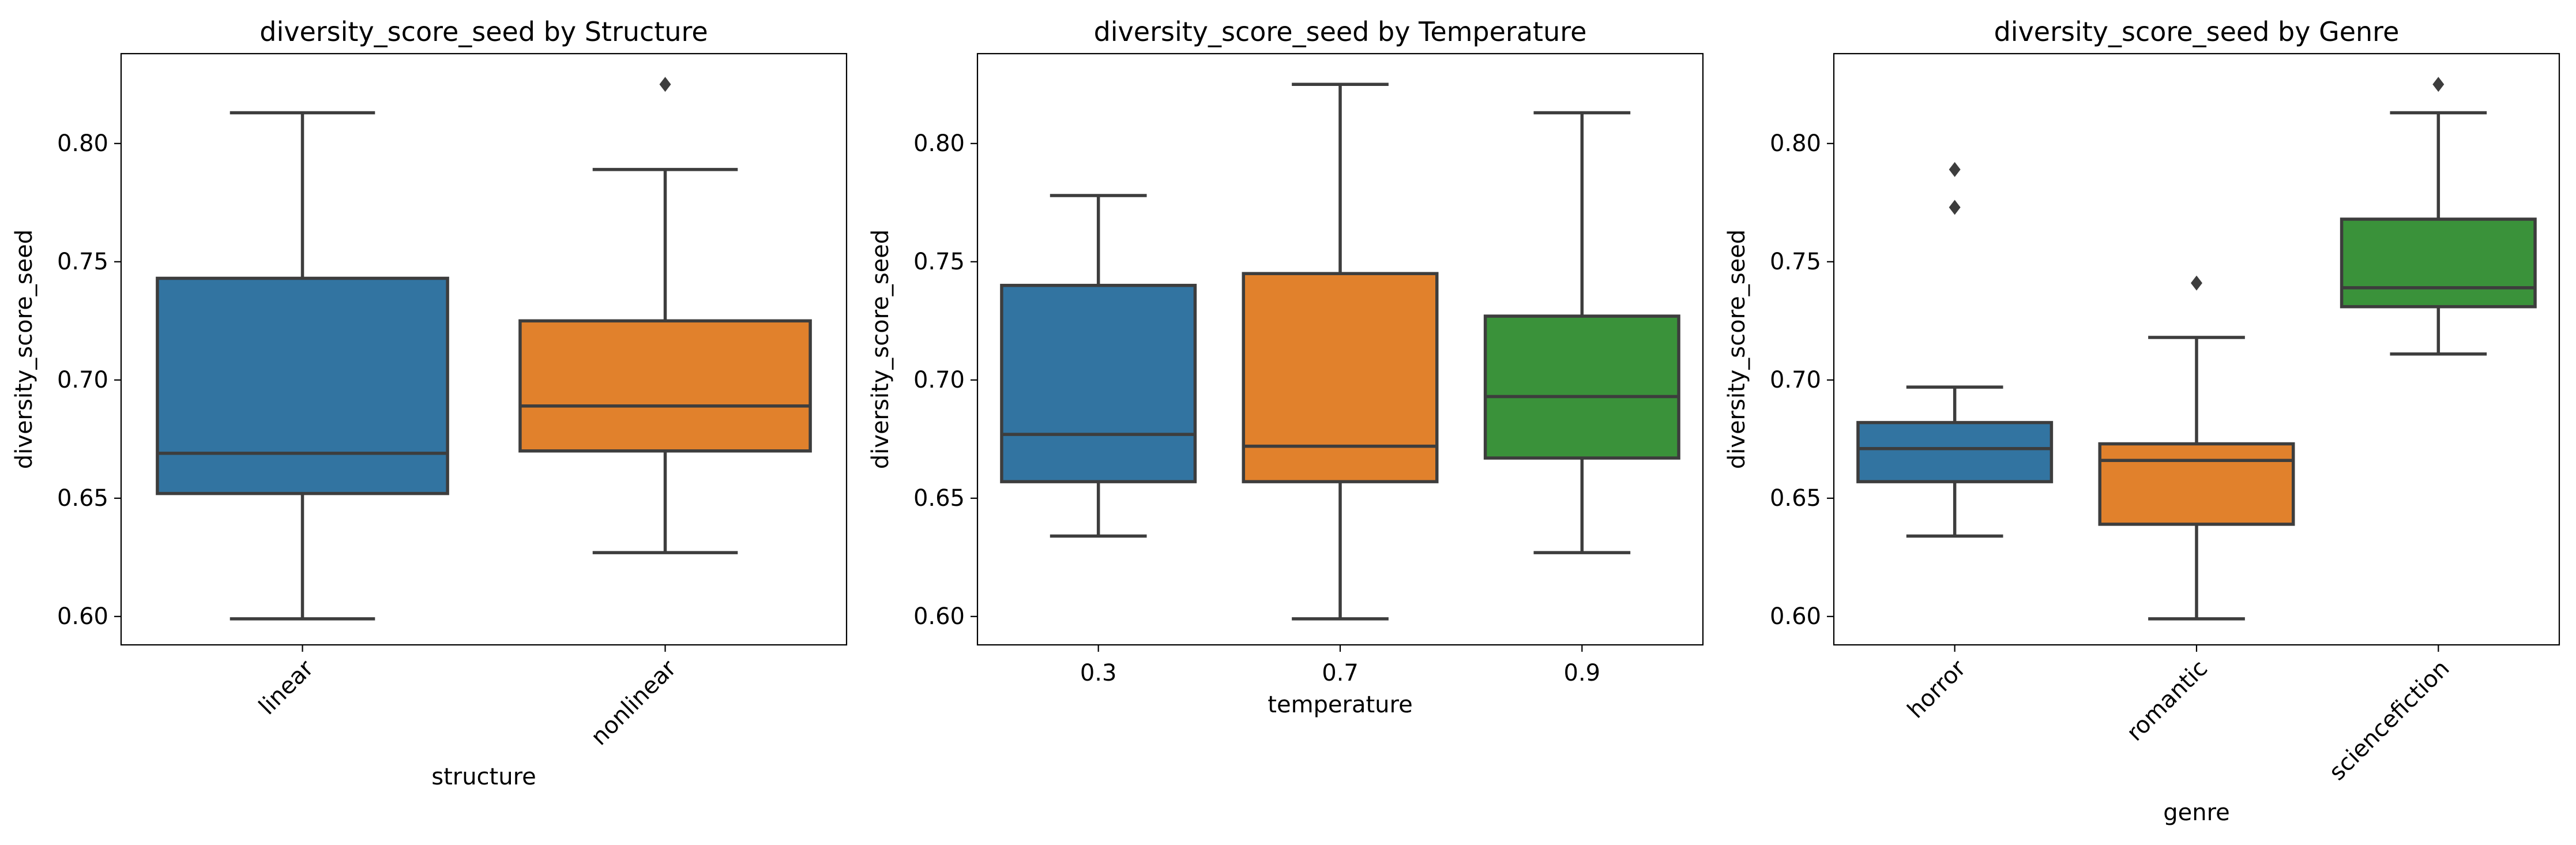 The image size is (2576, 845). What do you see at coordinates (1582, 673) in the screenshot?
I see `x-tick-label: 0.9` at bounding box center [1582, 673].